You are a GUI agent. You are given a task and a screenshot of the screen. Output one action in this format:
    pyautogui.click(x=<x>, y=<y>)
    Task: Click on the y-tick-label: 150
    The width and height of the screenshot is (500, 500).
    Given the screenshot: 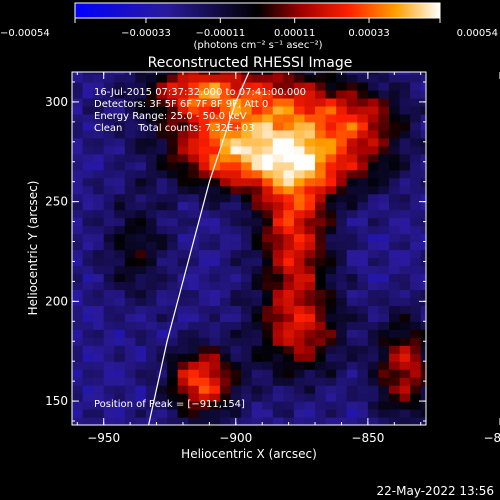 What is the action you would take?
    pyautogui.click(x=56, y=401)
    